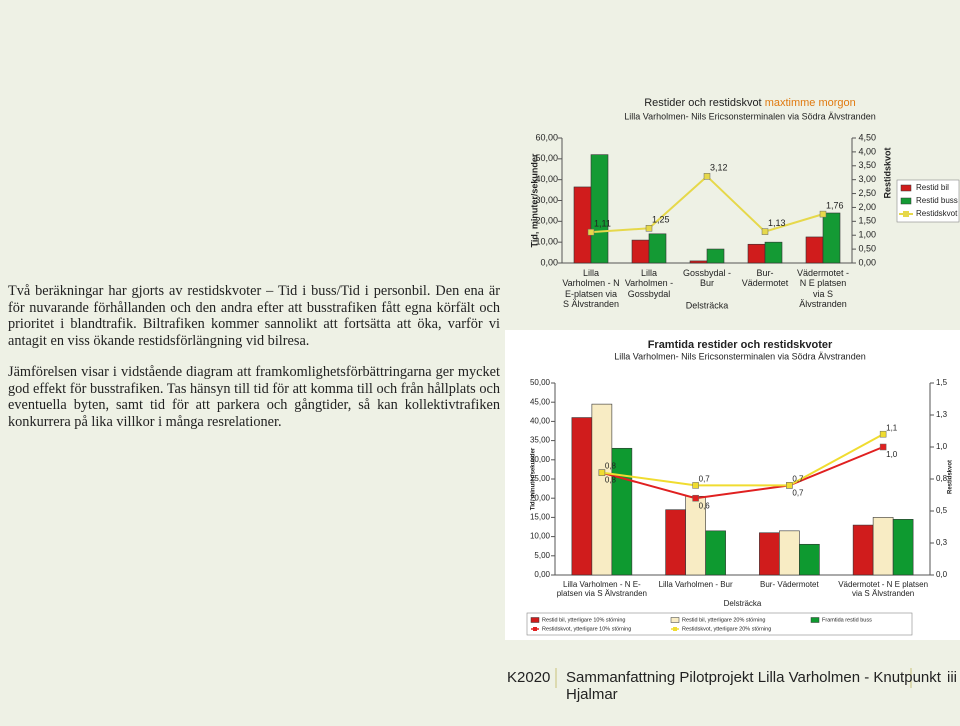 Image resolution: width=960 pixels, height=726 pixels. What do you see at coordinates (661, 220) in the screenshot?
I see `data-label: 1,25` at bounding box center [661, 220].